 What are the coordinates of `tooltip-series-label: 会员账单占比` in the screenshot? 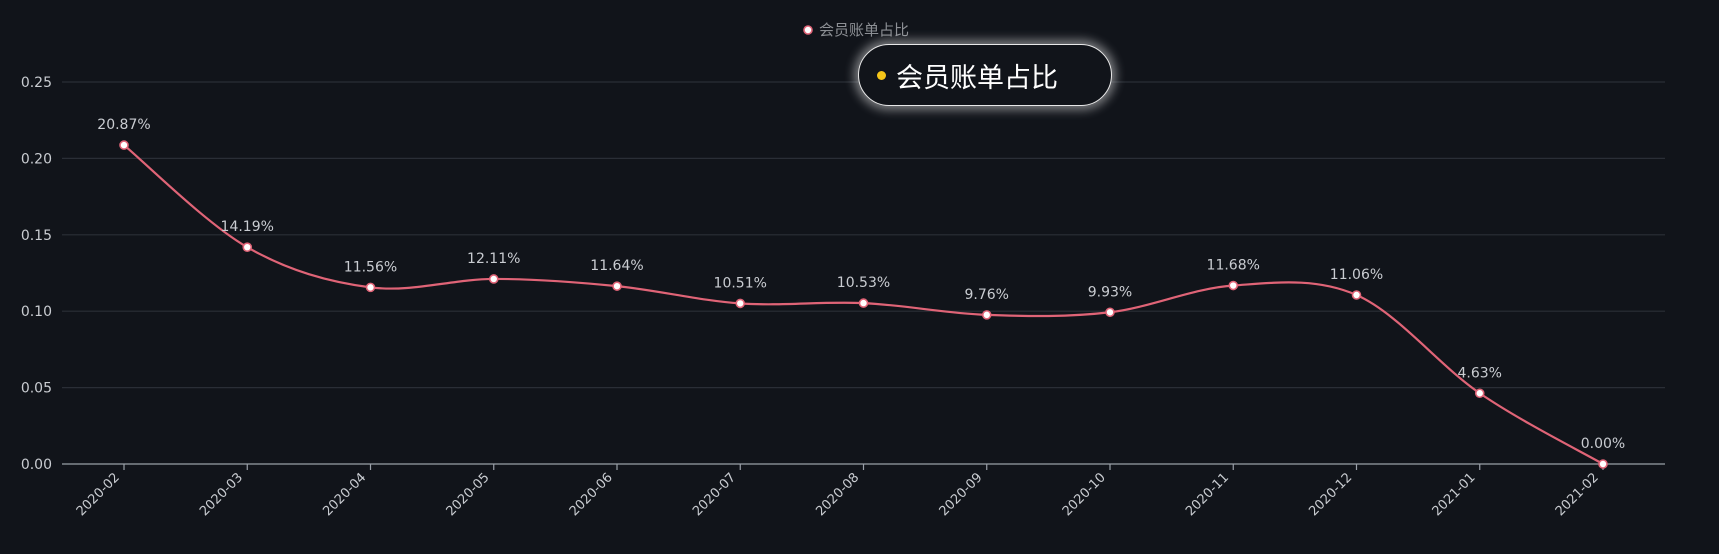 It's located at (977, 78).